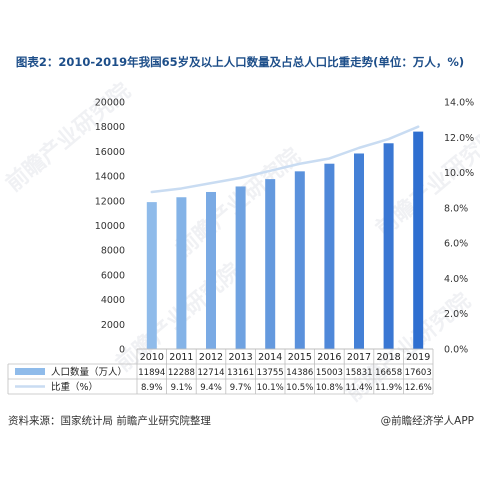 This screenshot has height=480, width=480. I want to click on y-right-tick-label: 12.0%, so click(459, 138).